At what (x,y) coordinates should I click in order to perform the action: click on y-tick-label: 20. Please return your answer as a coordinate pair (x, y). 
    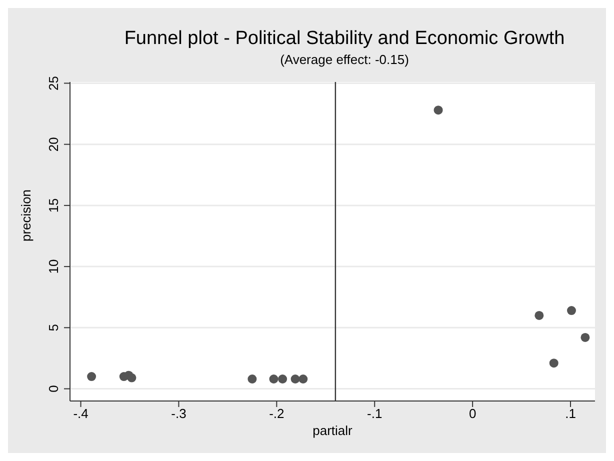
    Looking at the image, I should click on (53, 144).